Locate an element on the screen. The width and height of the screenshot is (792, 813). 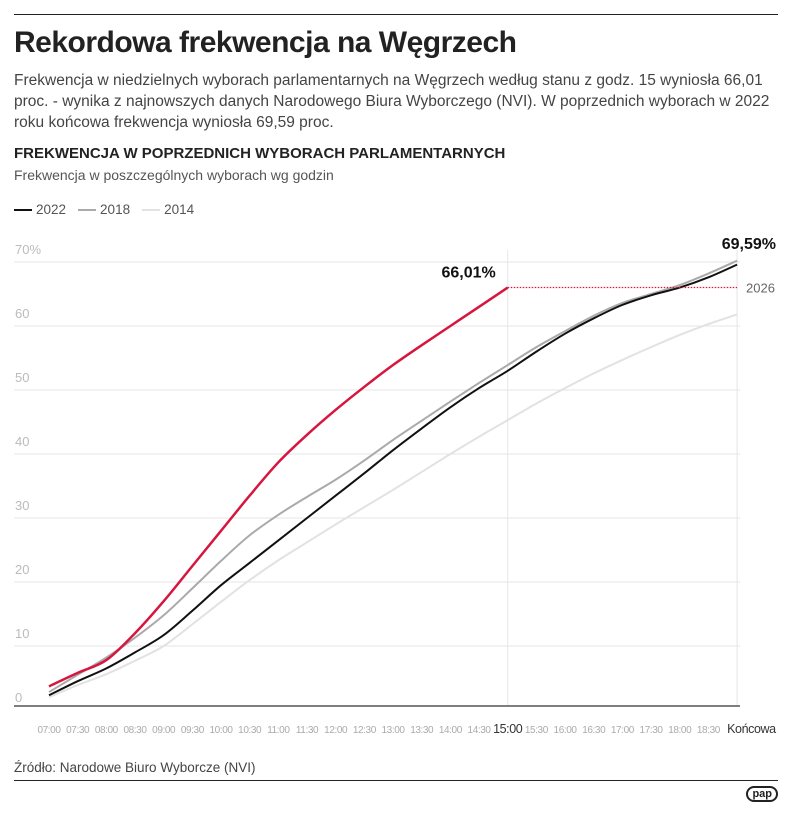
x-tick-label: 09:30 is located at coordinates (193, 730).